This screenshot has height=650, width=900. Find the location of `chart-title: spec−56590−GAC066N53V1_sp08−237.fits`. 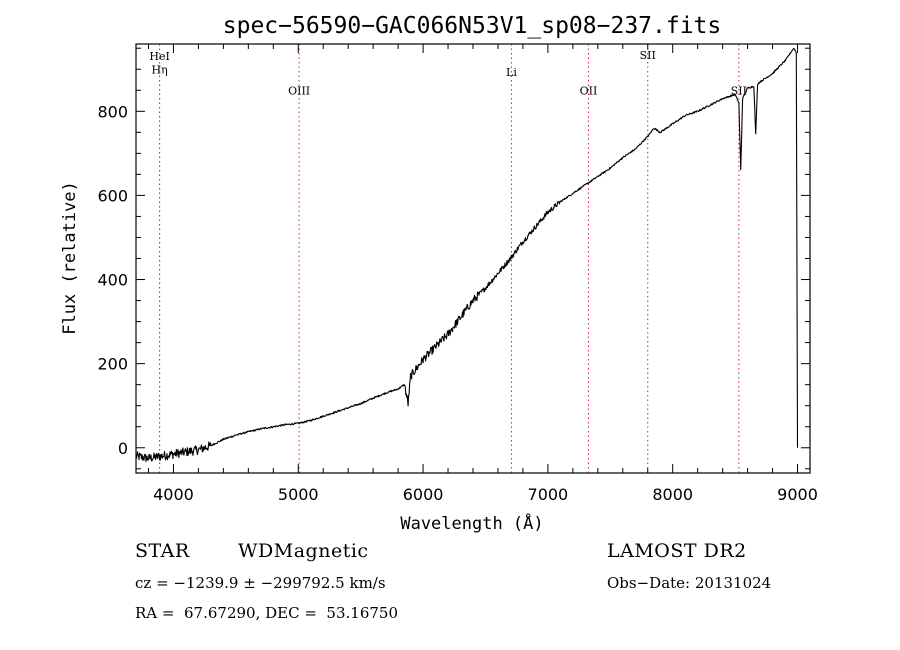

chart-title: spec−56590−GAC066N53V1_sp08−237.fits is located at coordinates (472, 26).